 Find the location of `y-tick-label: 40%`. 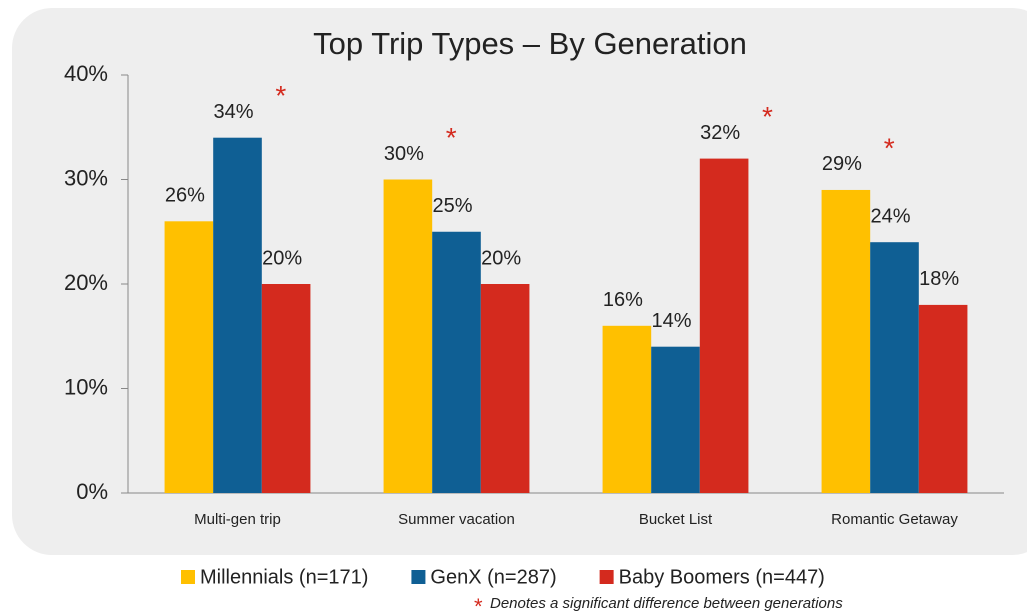

y-tick-label: 40% is located at coordinates (86, 73).